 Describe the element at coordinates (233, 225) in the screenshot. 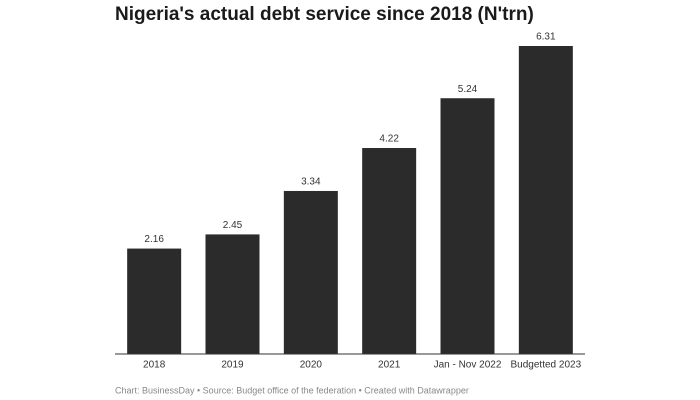

I see `data-label: 2.45` at that location.